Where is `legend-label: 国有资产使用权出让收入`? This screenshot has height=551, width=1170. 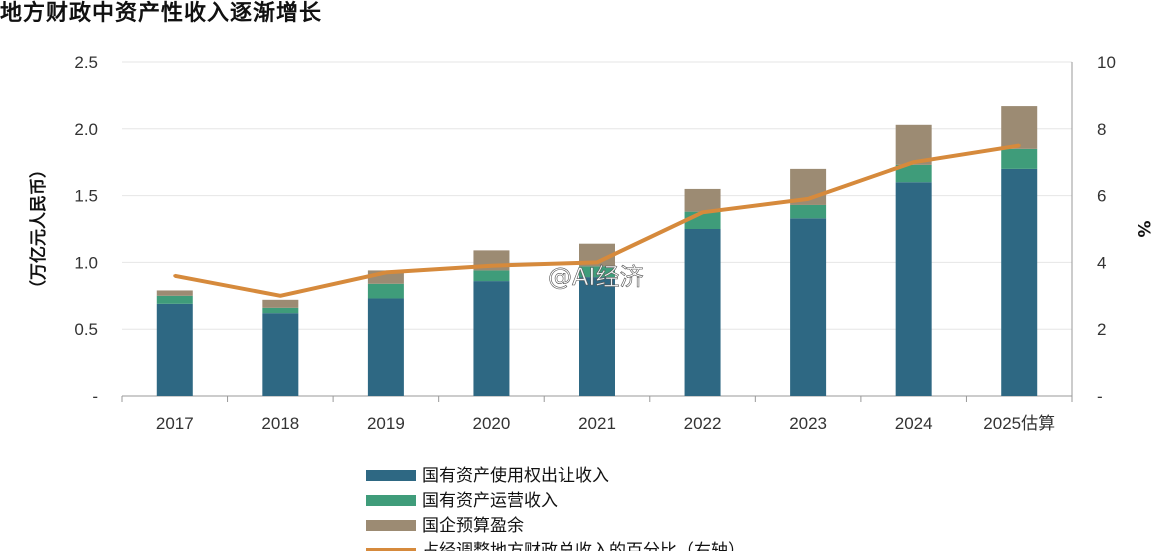
legend-label: 国有资产使用权出让收入 is located at coordinates (515, 475).